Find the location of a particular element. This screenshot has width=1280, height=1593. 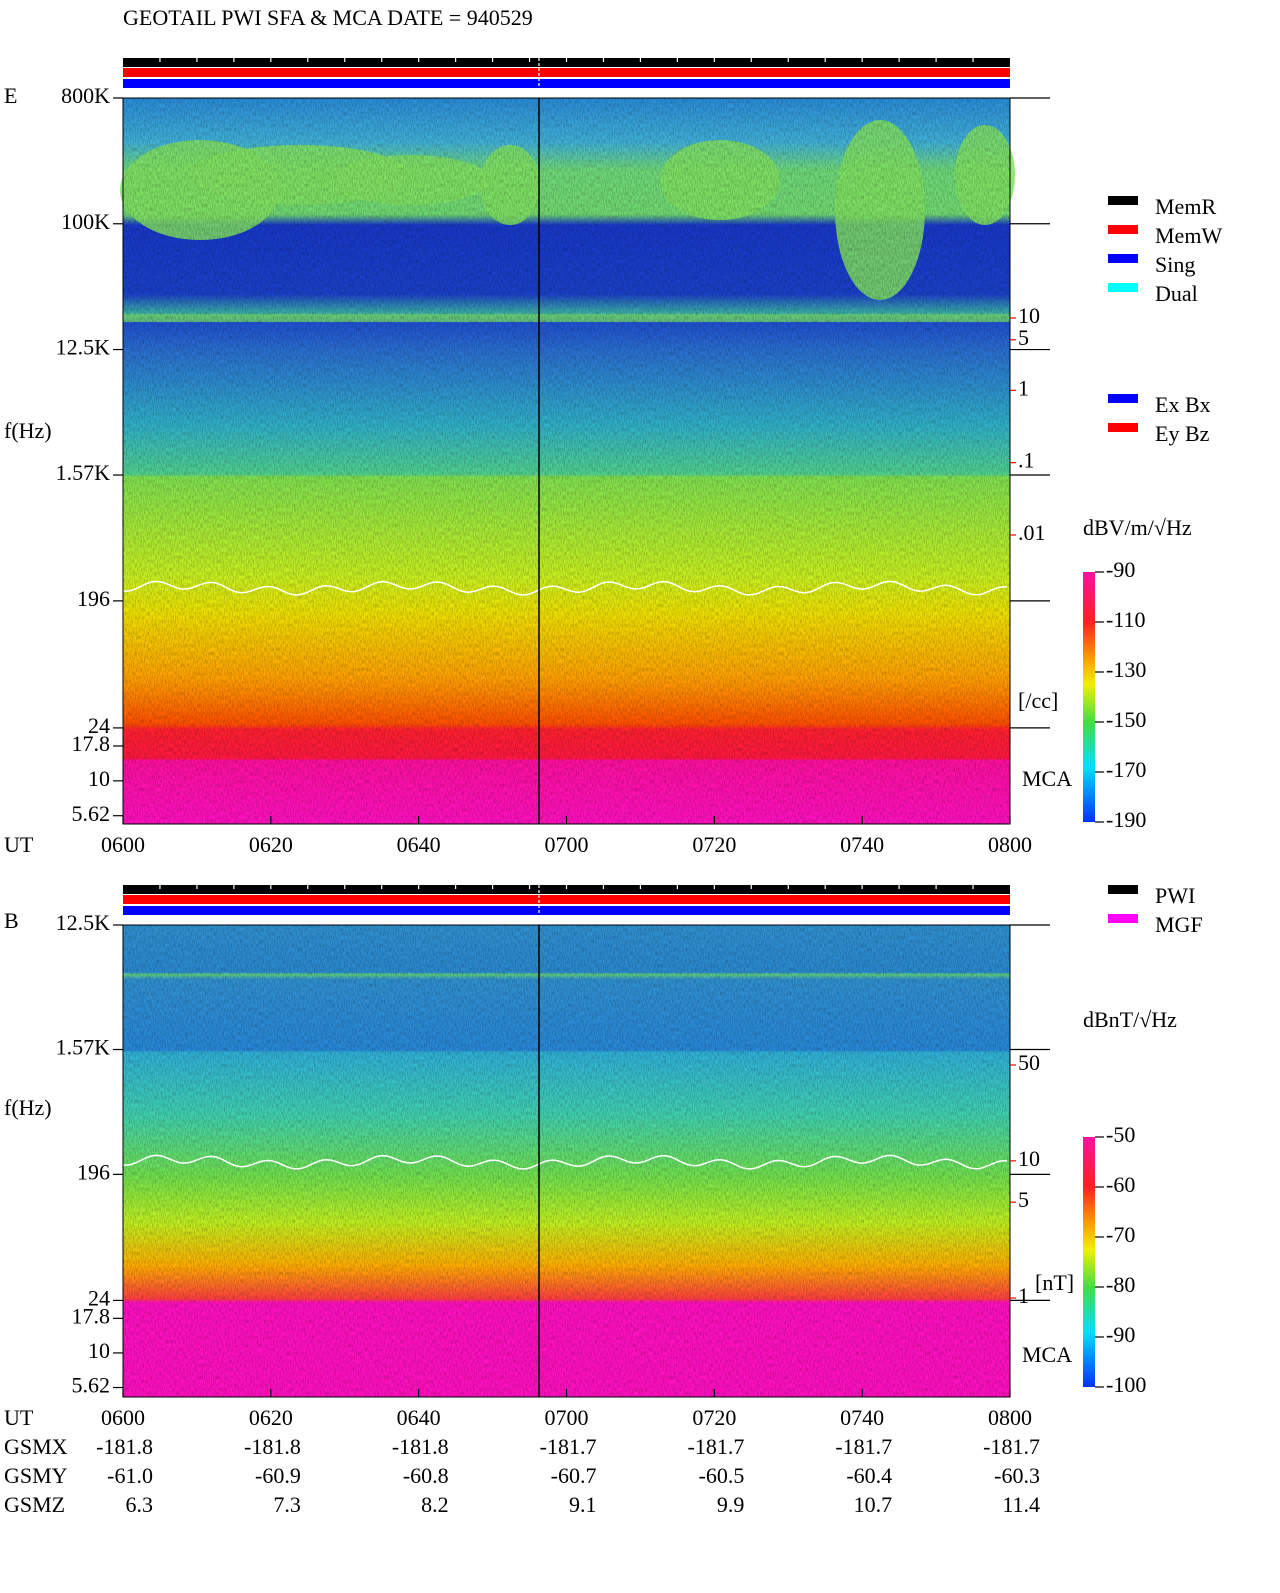

title: GEOTAIL PWI SFA & MCA DATE = 940529 is located at coordinates (328, 17).